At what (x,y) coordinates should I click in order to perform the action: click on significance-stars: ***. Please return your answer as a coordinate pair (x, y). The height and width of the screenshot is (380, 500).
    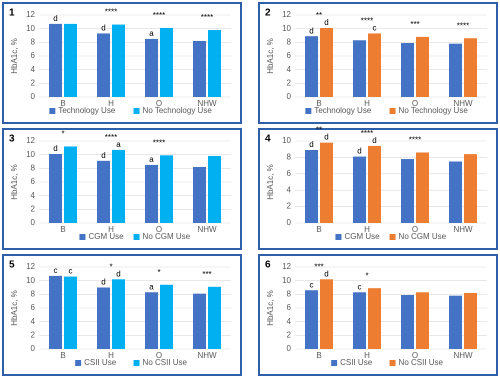
    Looking at the image, I should click on (318, 266).